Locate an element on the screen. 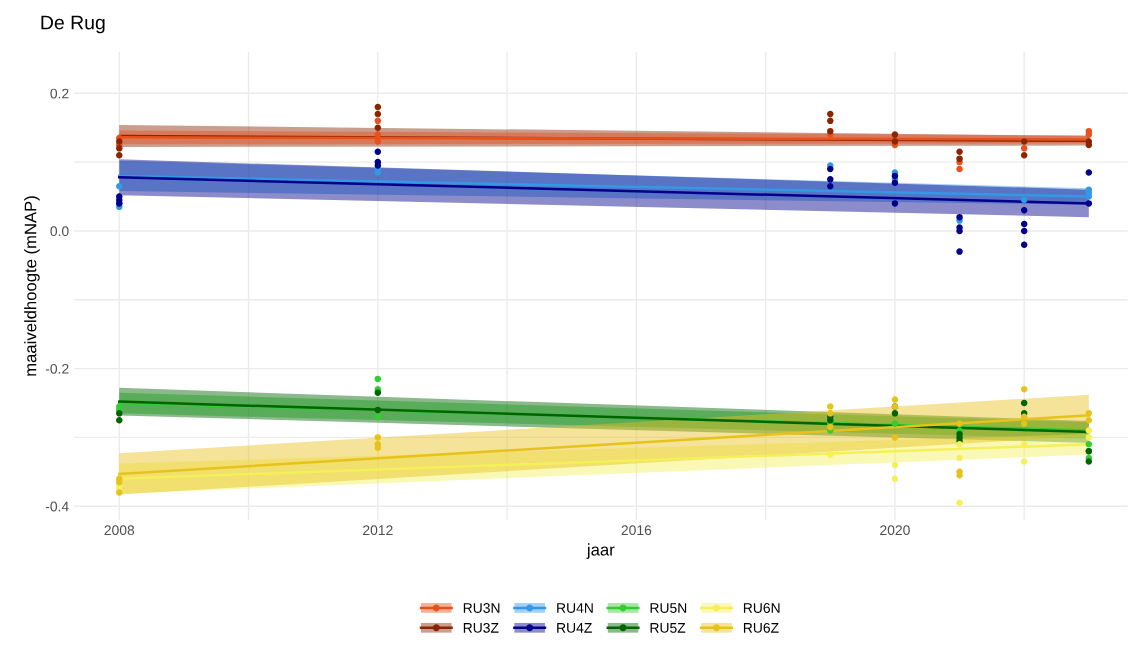 The width and height of the screenshot is (1139, 650). y-tick-label: -0.2 is located at coordinates (57, 368).